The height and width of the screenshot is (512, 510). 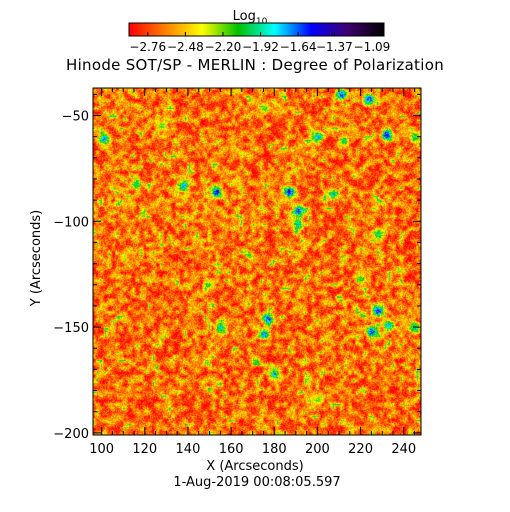 What do you see at coordinates (298, 47) in the screenshot?
I see `colorbar-tick-label: −1.64` at bounding box center [298, 47].